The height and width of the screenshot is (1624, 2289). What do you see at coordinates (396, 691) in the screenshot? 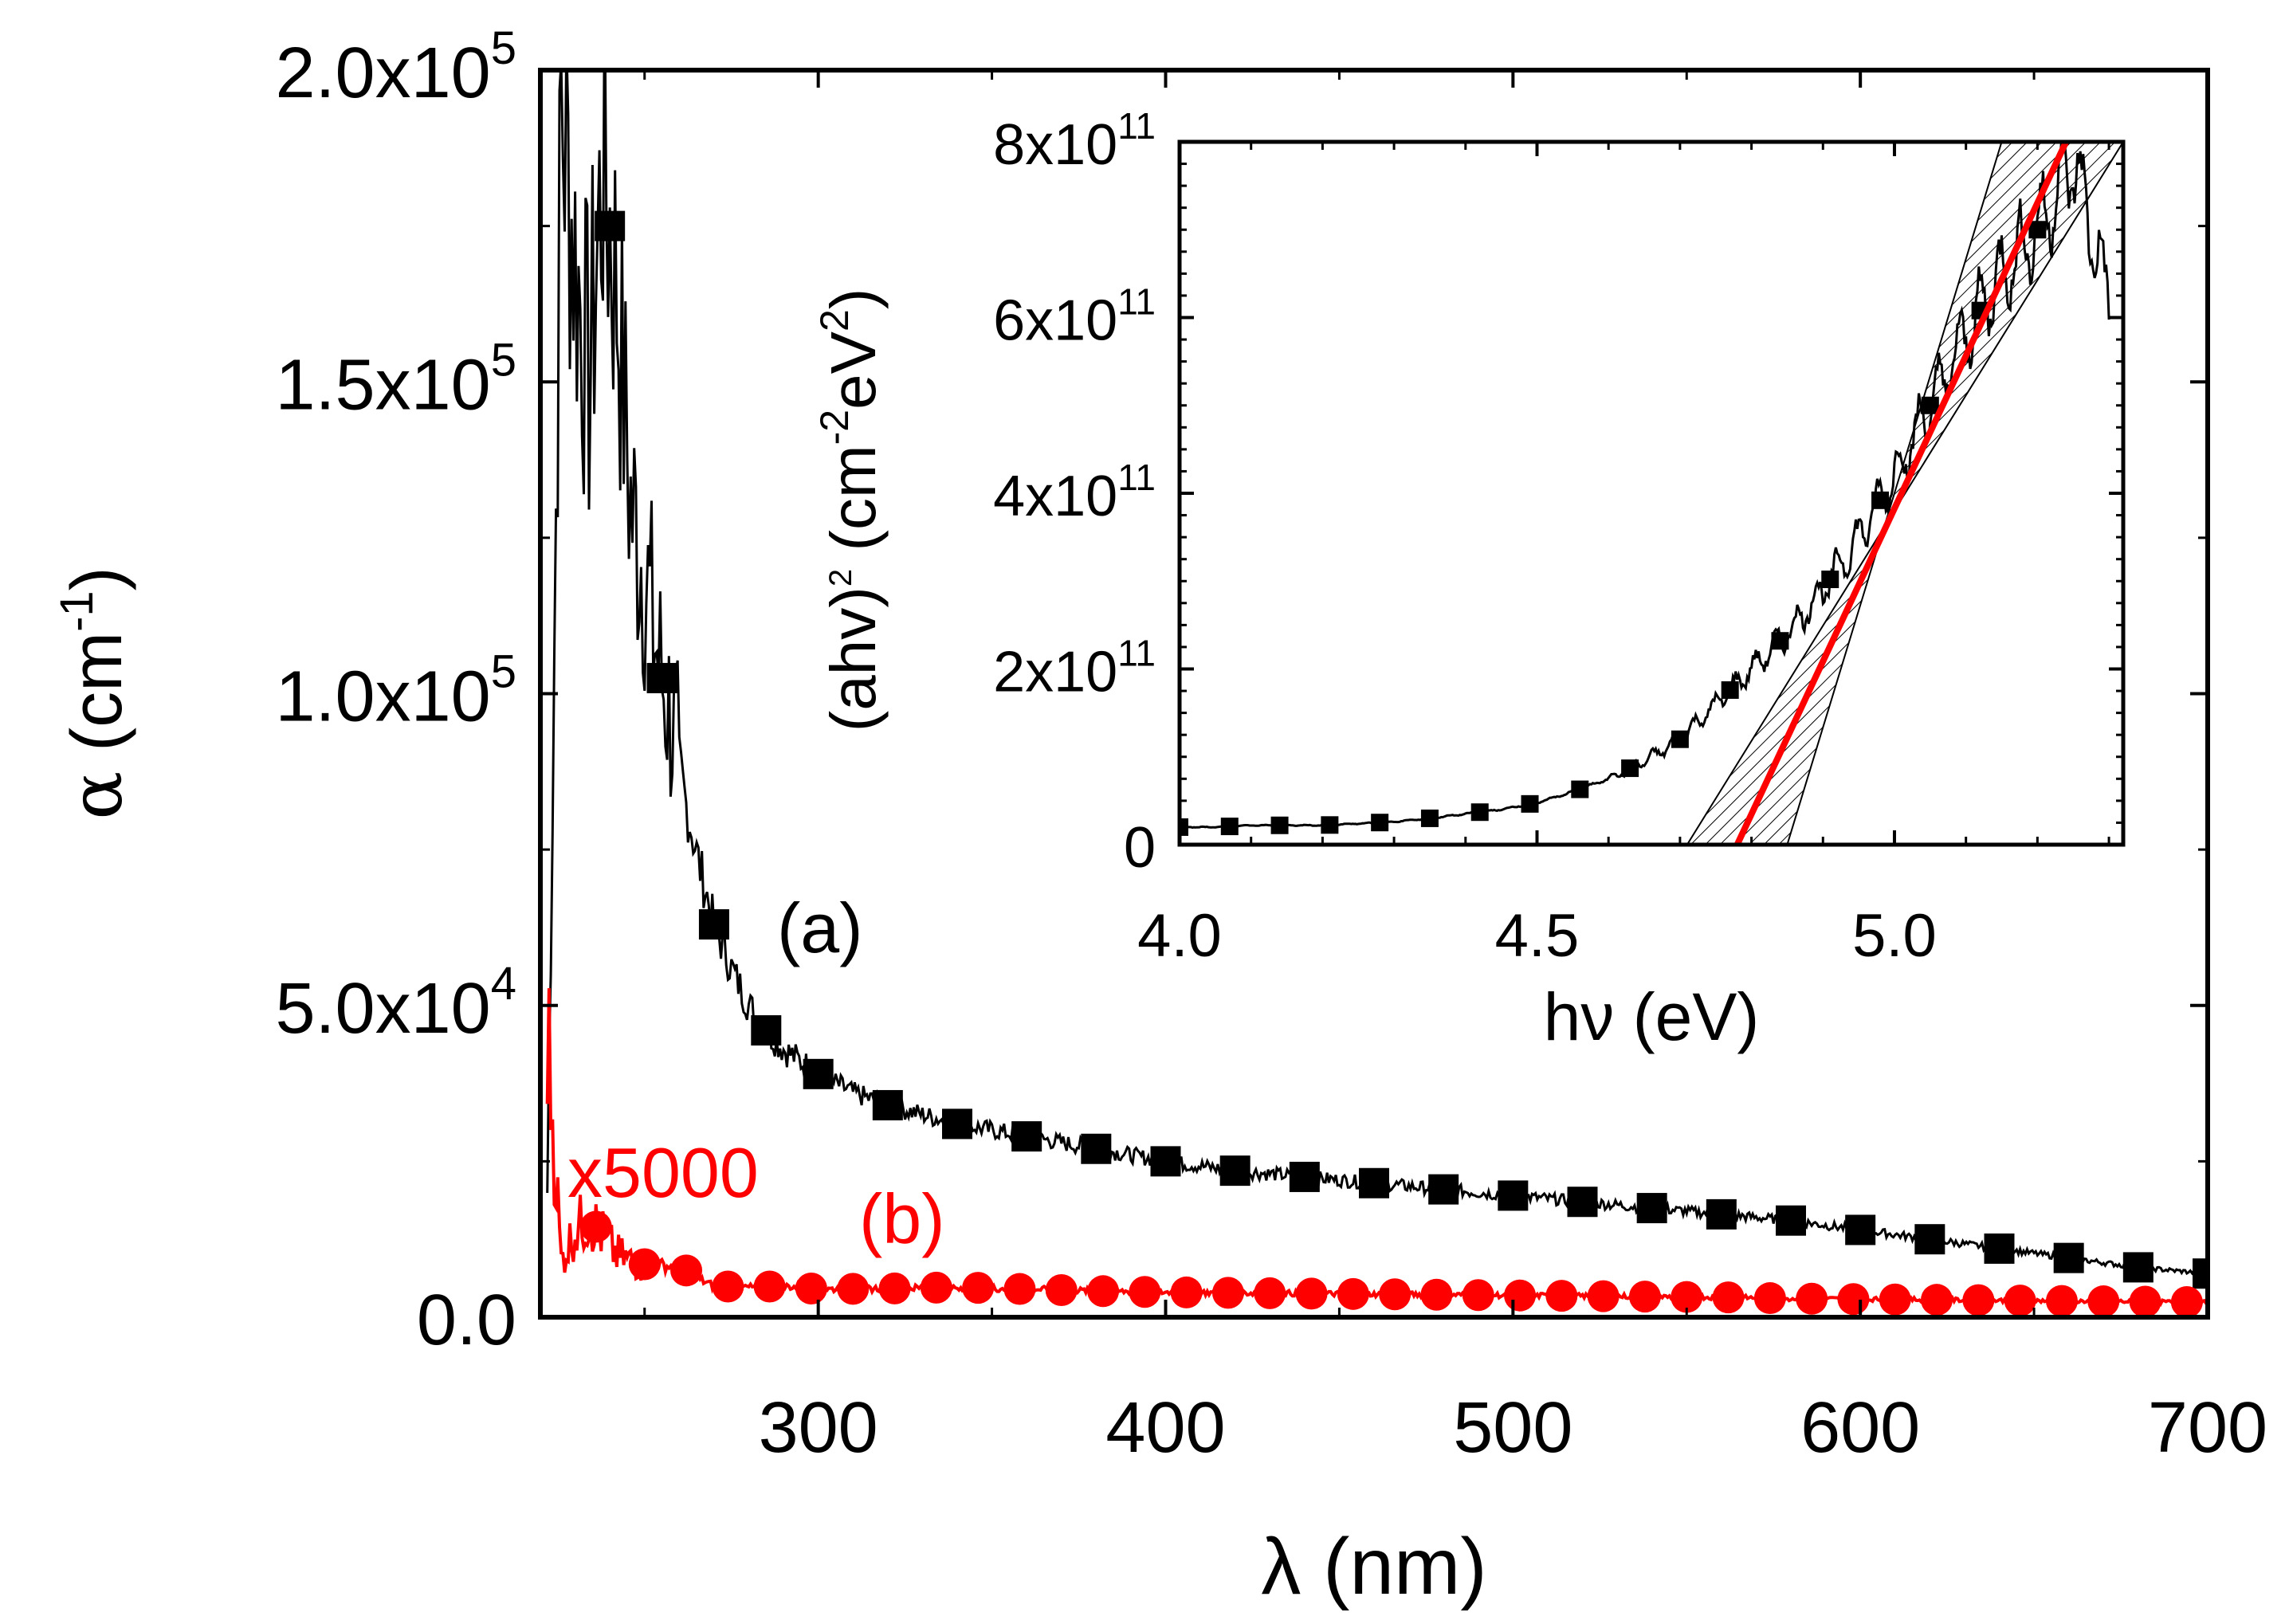
I see `main-y-tick-label: 1.0x10⁵` at bounding box center [396, 691].